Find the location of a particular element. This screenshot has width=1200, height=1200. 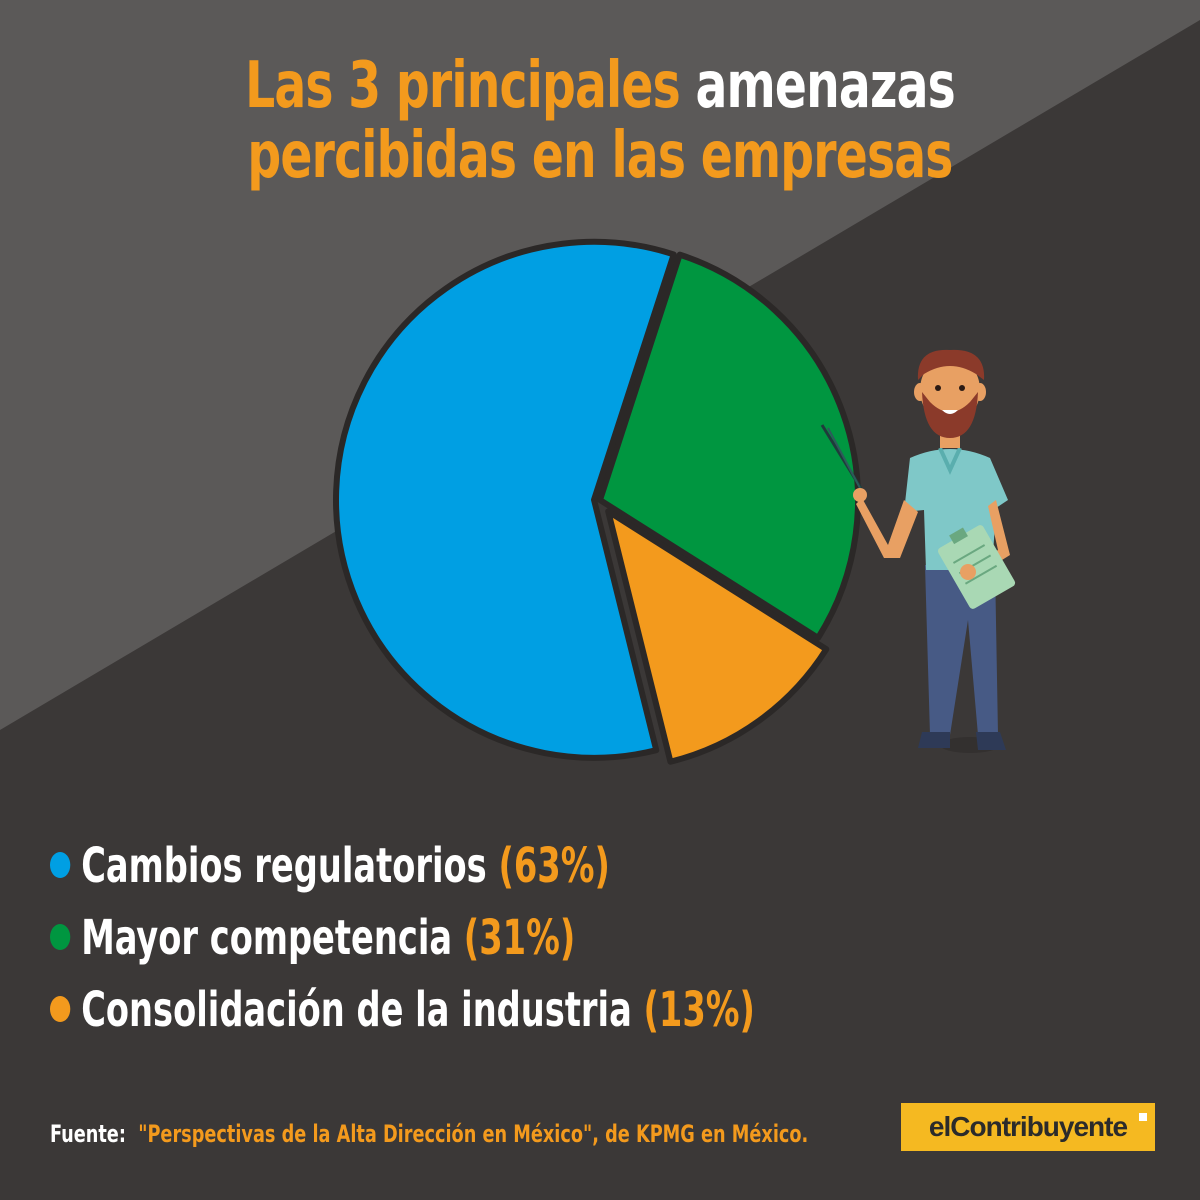

brand-mark-icon is located at coordinates (1143, 1117).